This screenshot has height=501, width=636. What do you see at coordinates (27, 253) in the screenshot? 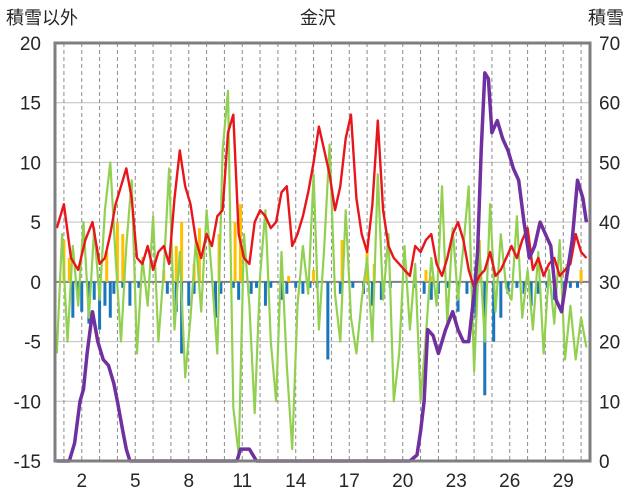
I see `left-axis-ticks: 20 15 10 5 0 -5 -10 -15` at bounding box center [27, 253].